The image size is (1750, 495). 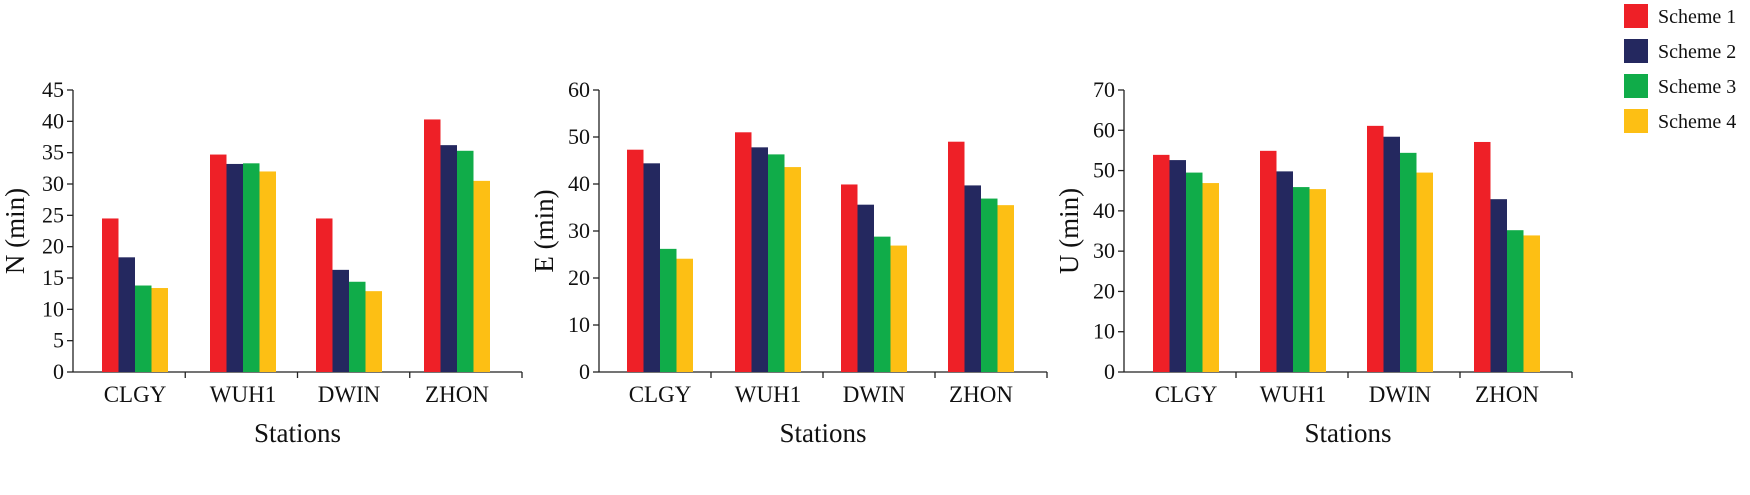 I want to click on legend-label-scheme-4: Scheme 4, so click(x=1697, y=122).